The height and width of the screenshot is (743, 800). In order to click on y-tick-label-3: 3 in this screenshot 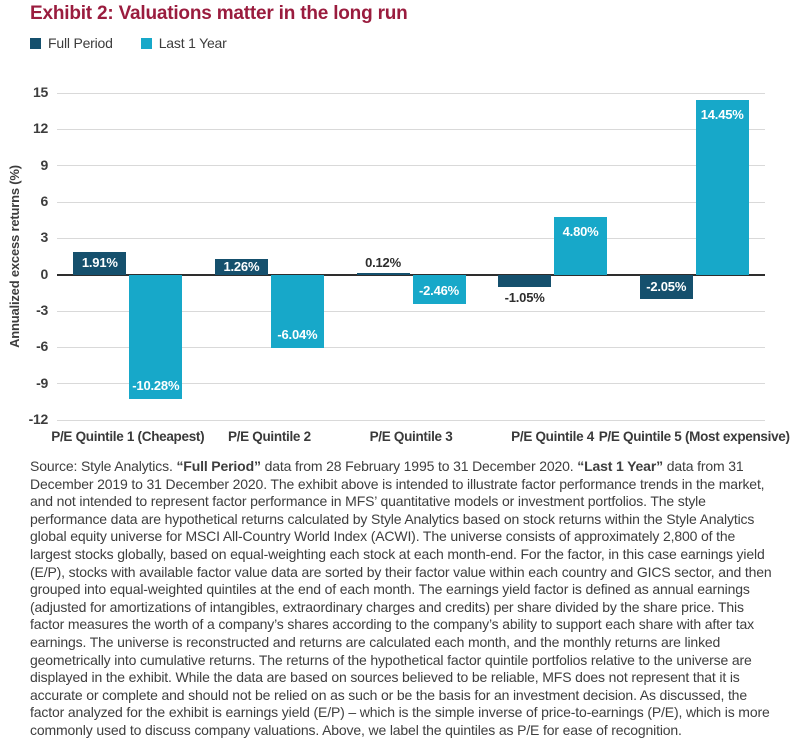, I will do `click(44, 237)`.